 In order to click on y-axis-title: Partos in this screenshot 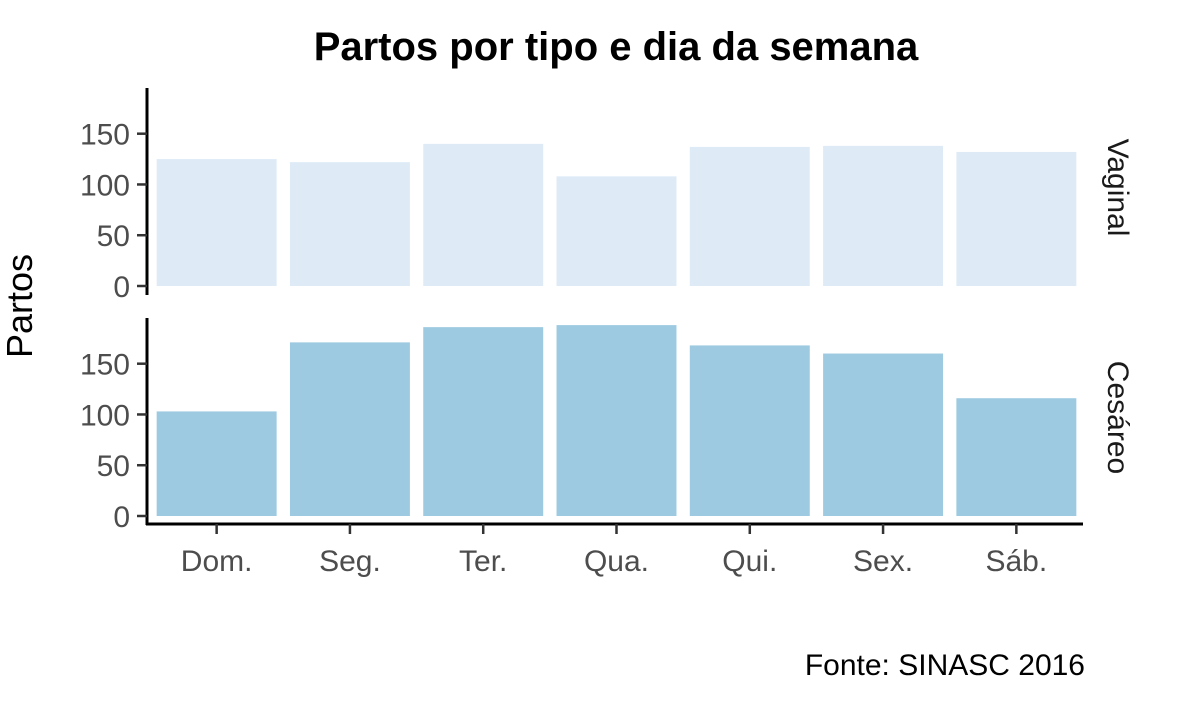, I will do `click(20, 306)`.